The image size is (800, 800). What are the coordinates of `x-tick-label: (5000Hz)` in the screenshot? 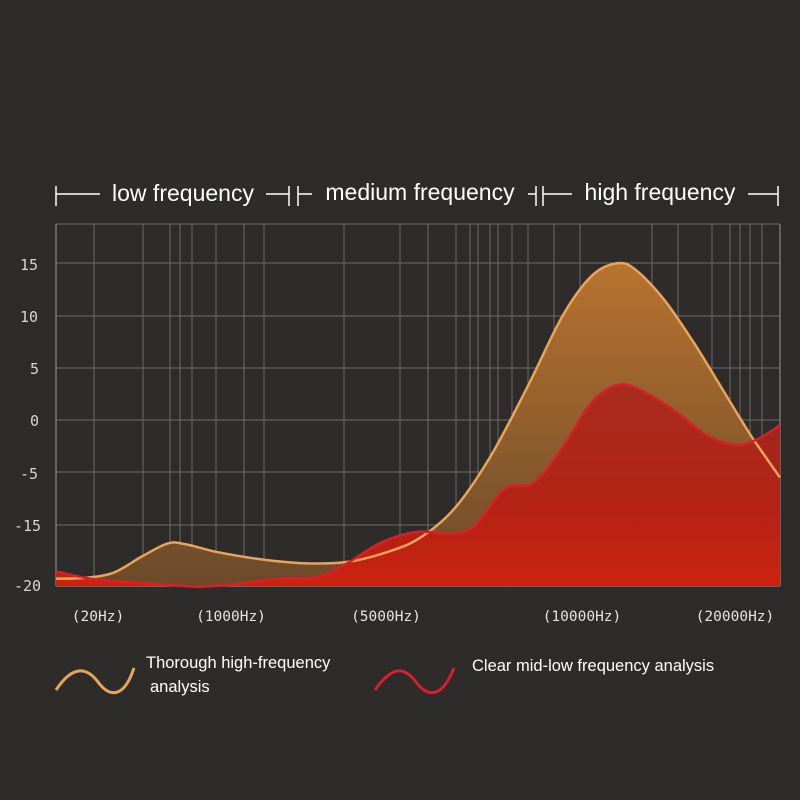 It's located at (386, 617).